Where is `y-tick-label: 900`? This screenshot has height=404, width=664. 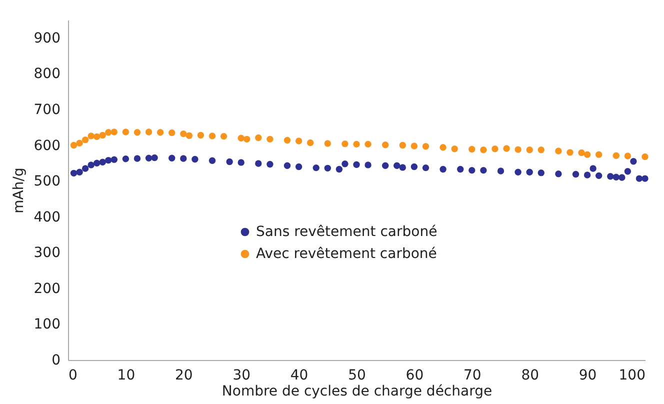 y-tick-label: 900 is located at coordinates (47, 38).